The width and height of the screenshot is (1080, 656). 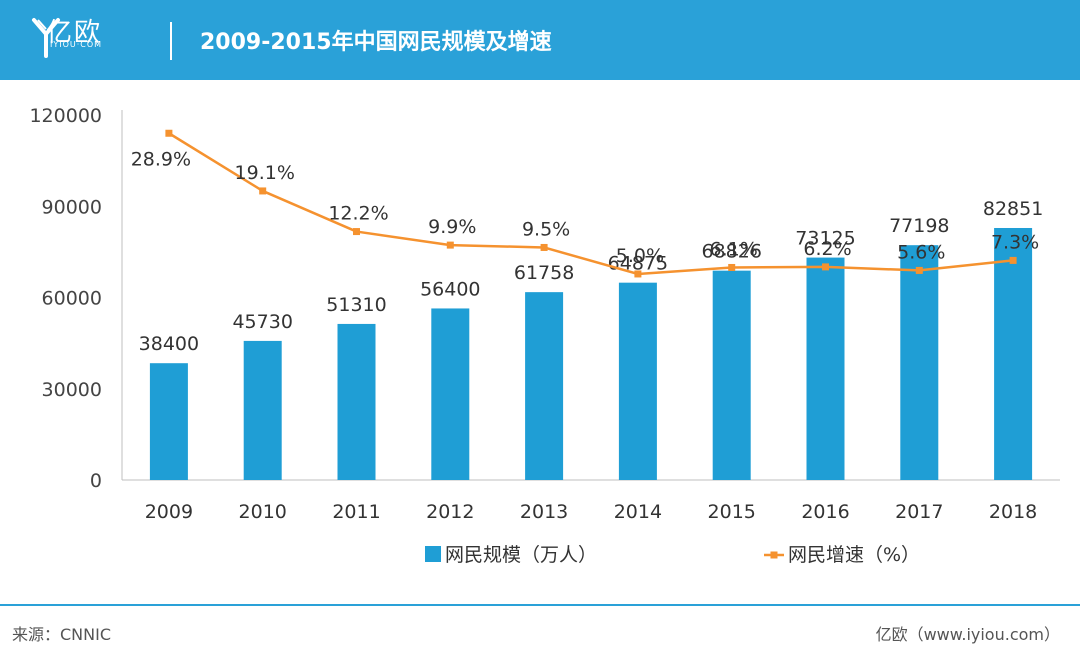 I want to click on y-tick-label: 30000, so click(x=72, y=390).